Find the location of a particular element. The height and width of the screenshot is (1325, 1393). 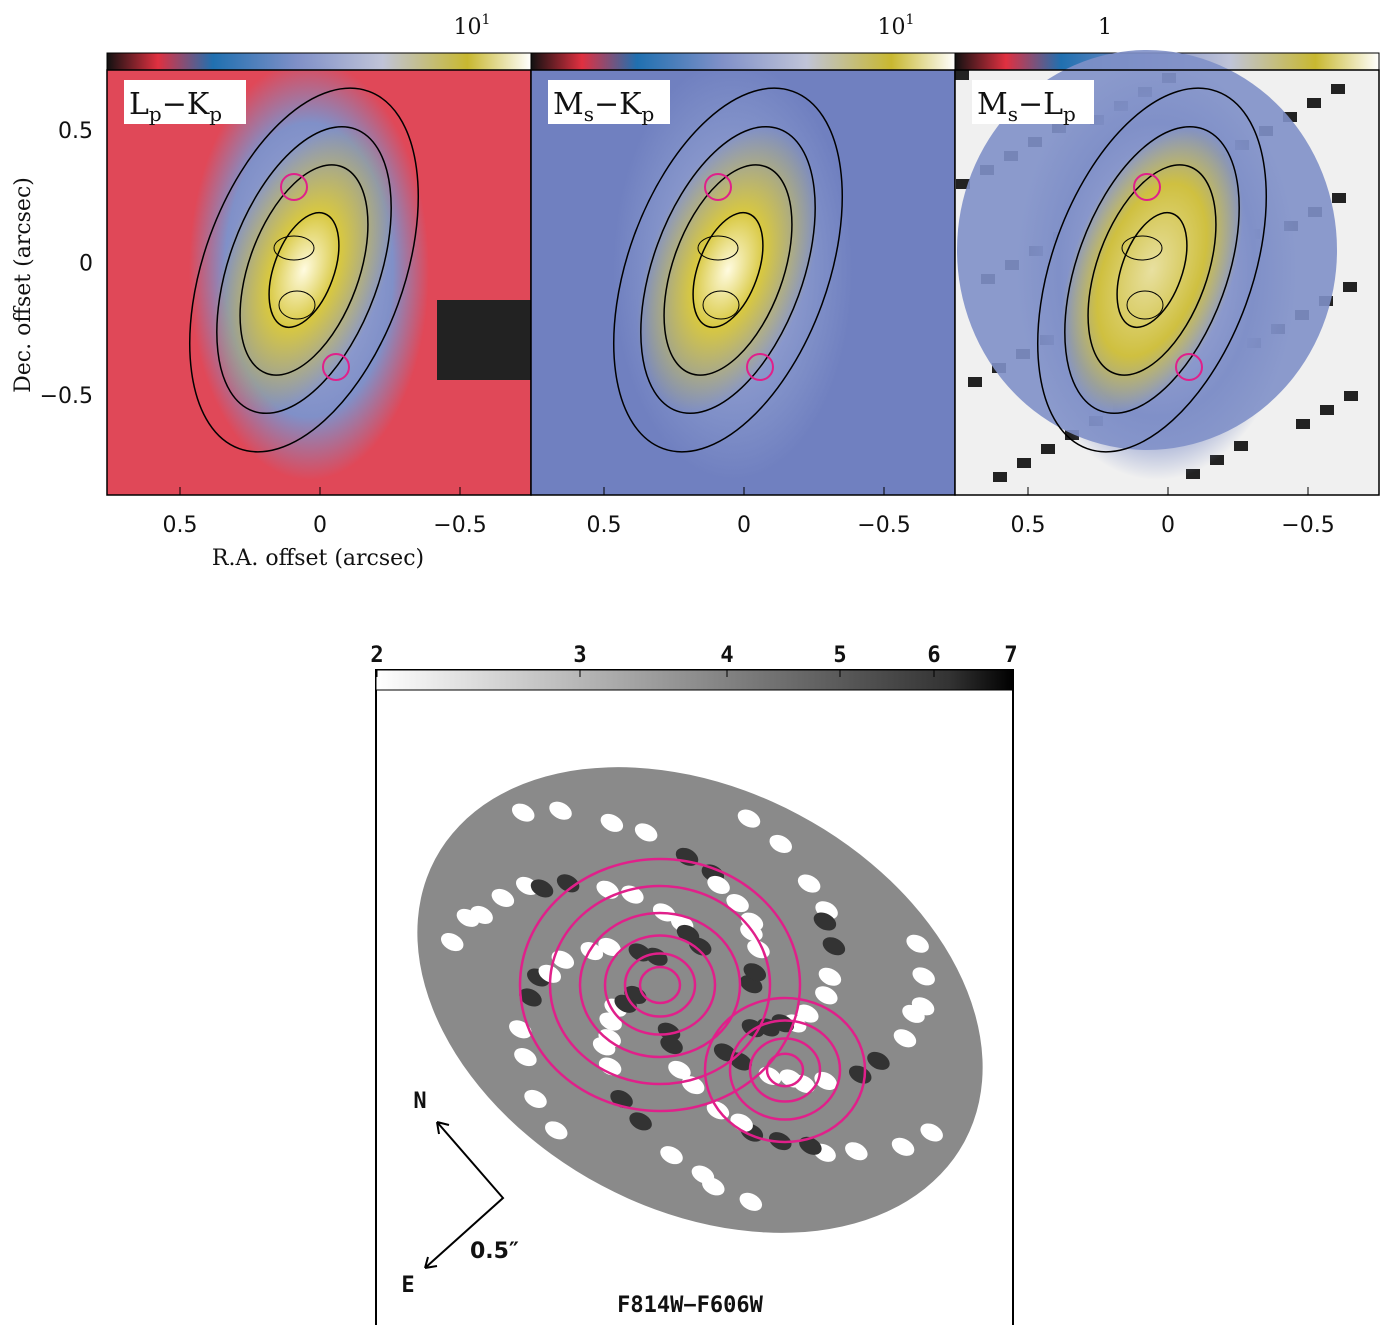

label-part: K is located at coordinates (630, 104).